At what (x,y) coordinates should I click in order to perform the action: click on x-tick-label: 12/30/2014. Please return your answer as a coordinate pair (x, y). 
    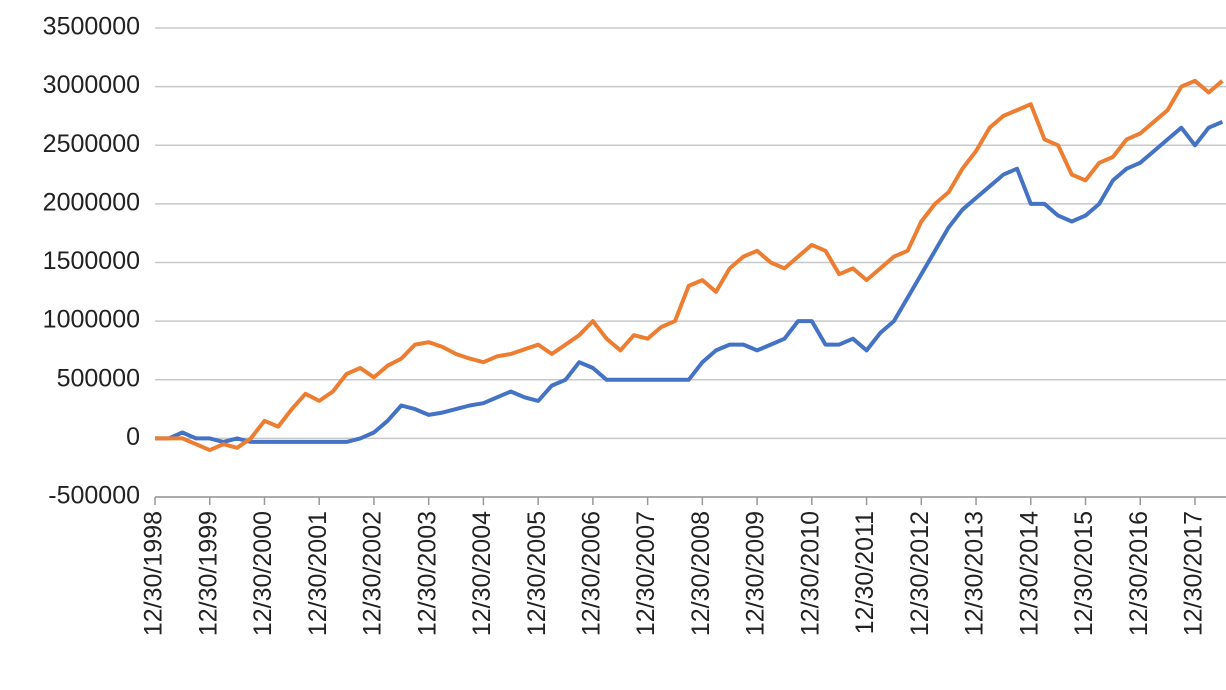
    Looking at the image, I should click on (1029, 573).